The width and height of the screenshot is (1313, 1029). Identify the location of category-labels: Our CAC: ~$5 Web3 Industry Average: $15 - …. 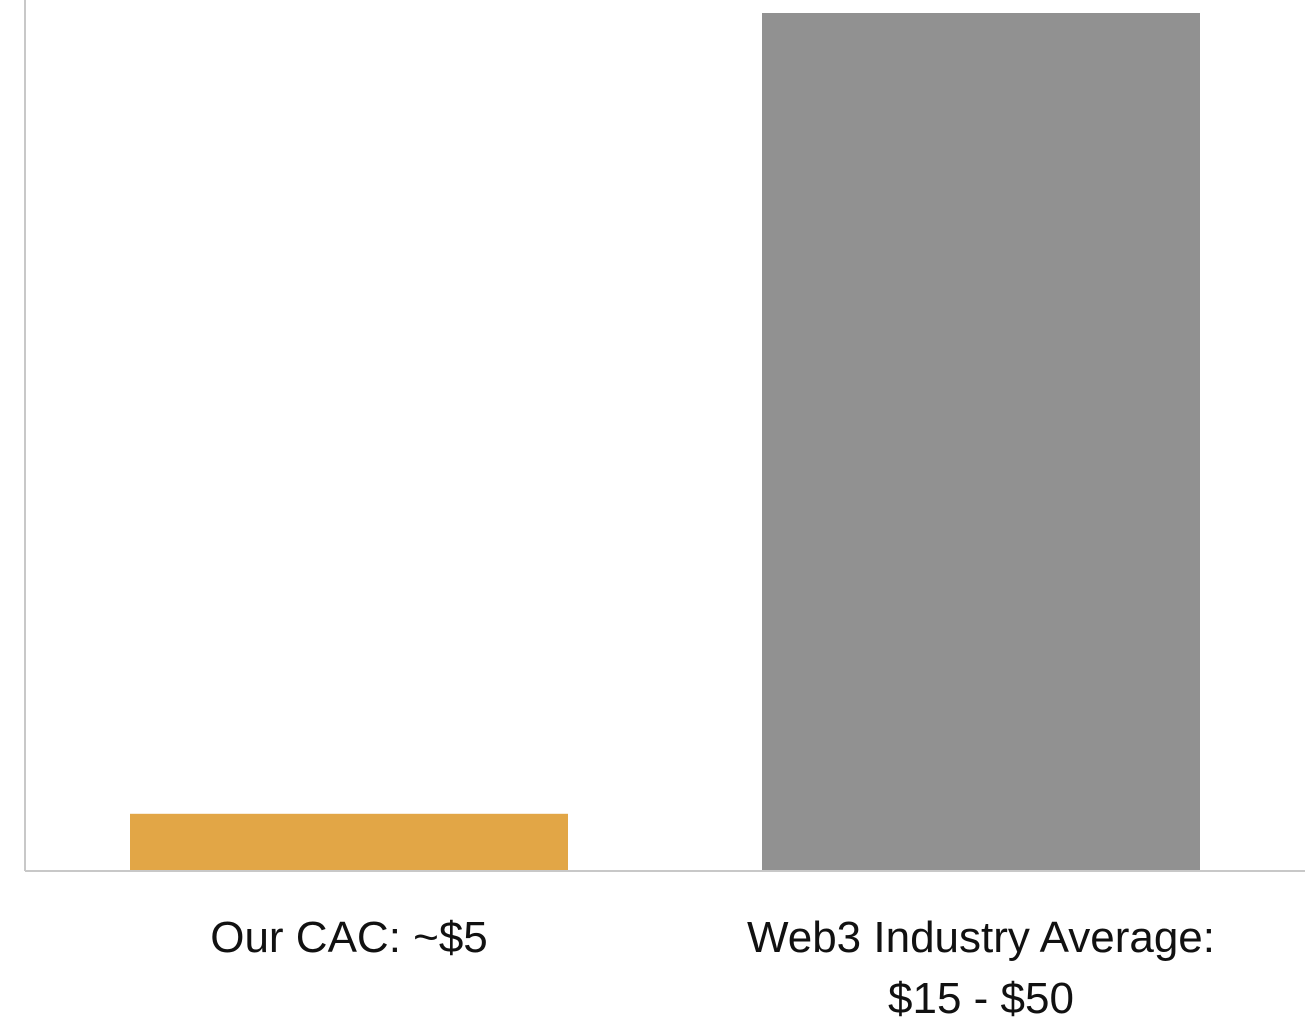
(712, 968).